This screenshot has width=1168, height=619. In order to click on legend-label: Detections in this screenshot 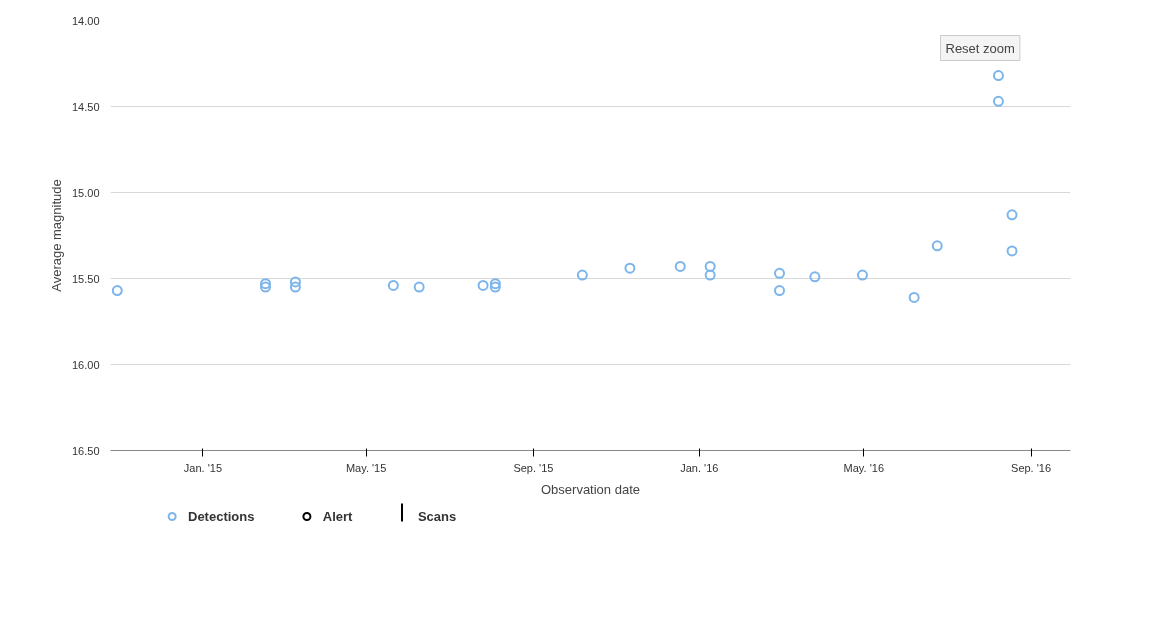, I will do `click(221, 516)`.